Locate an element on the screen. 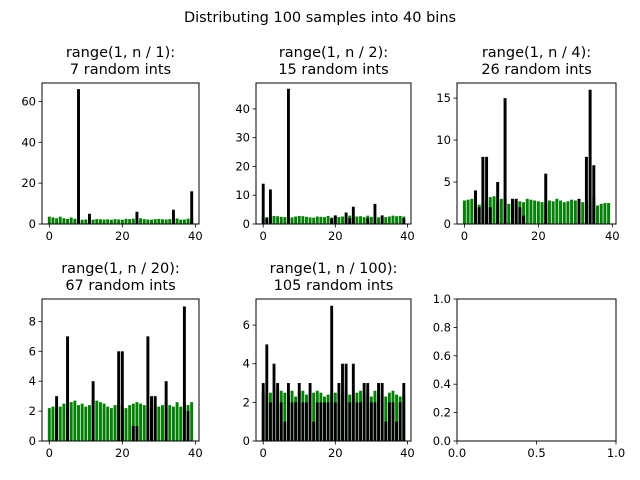 The image size is (640, 480). y-tick-label: 40 is located at coordinates (242, 109).